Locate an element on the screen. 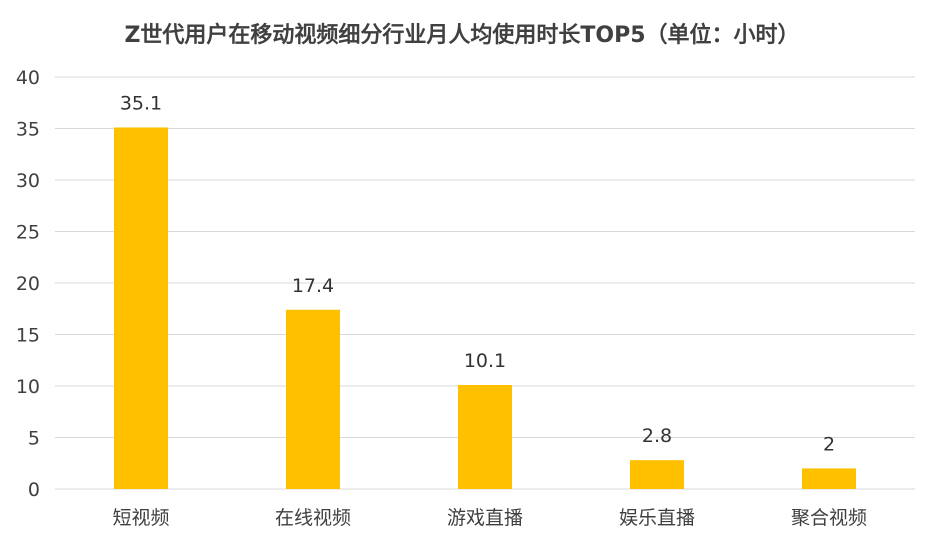 This screenshot has height=545, width=939. y-tick-label: 20 is located at coordinates (28, 284).